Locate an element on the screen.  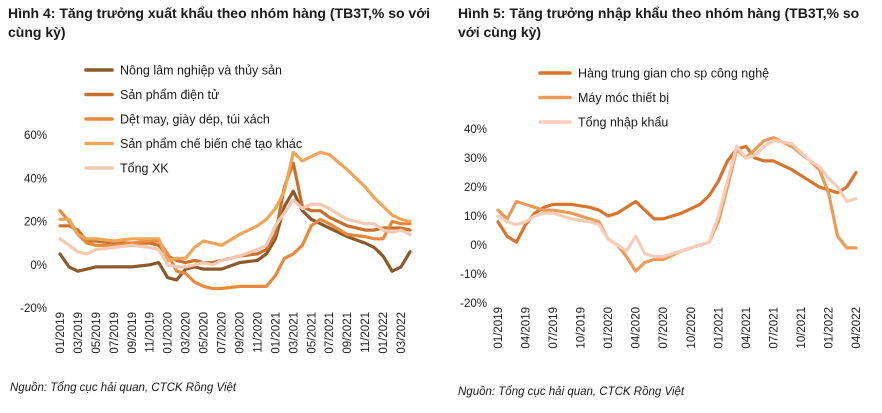
x-tick-label: 04/2019 is located at coordinates (527, 328).